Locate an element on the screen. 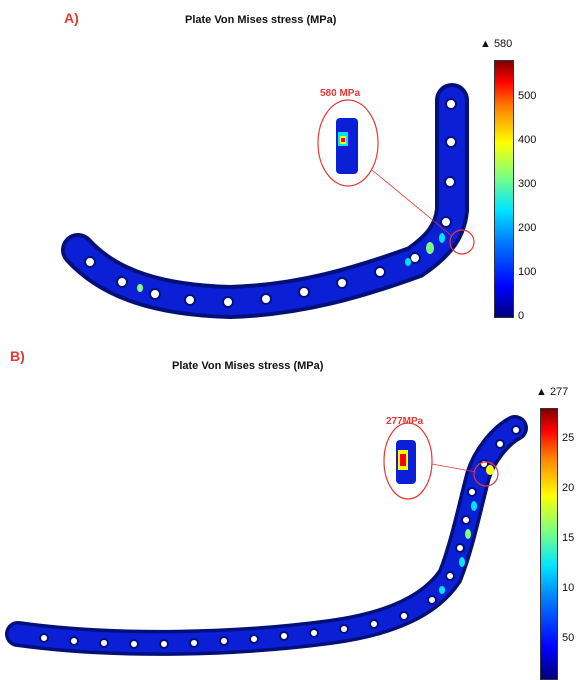 The width and height of the screenshot is (582, 680). panel-b-colorbar-max: ▲ 277 is located at coordinates (552, 392).